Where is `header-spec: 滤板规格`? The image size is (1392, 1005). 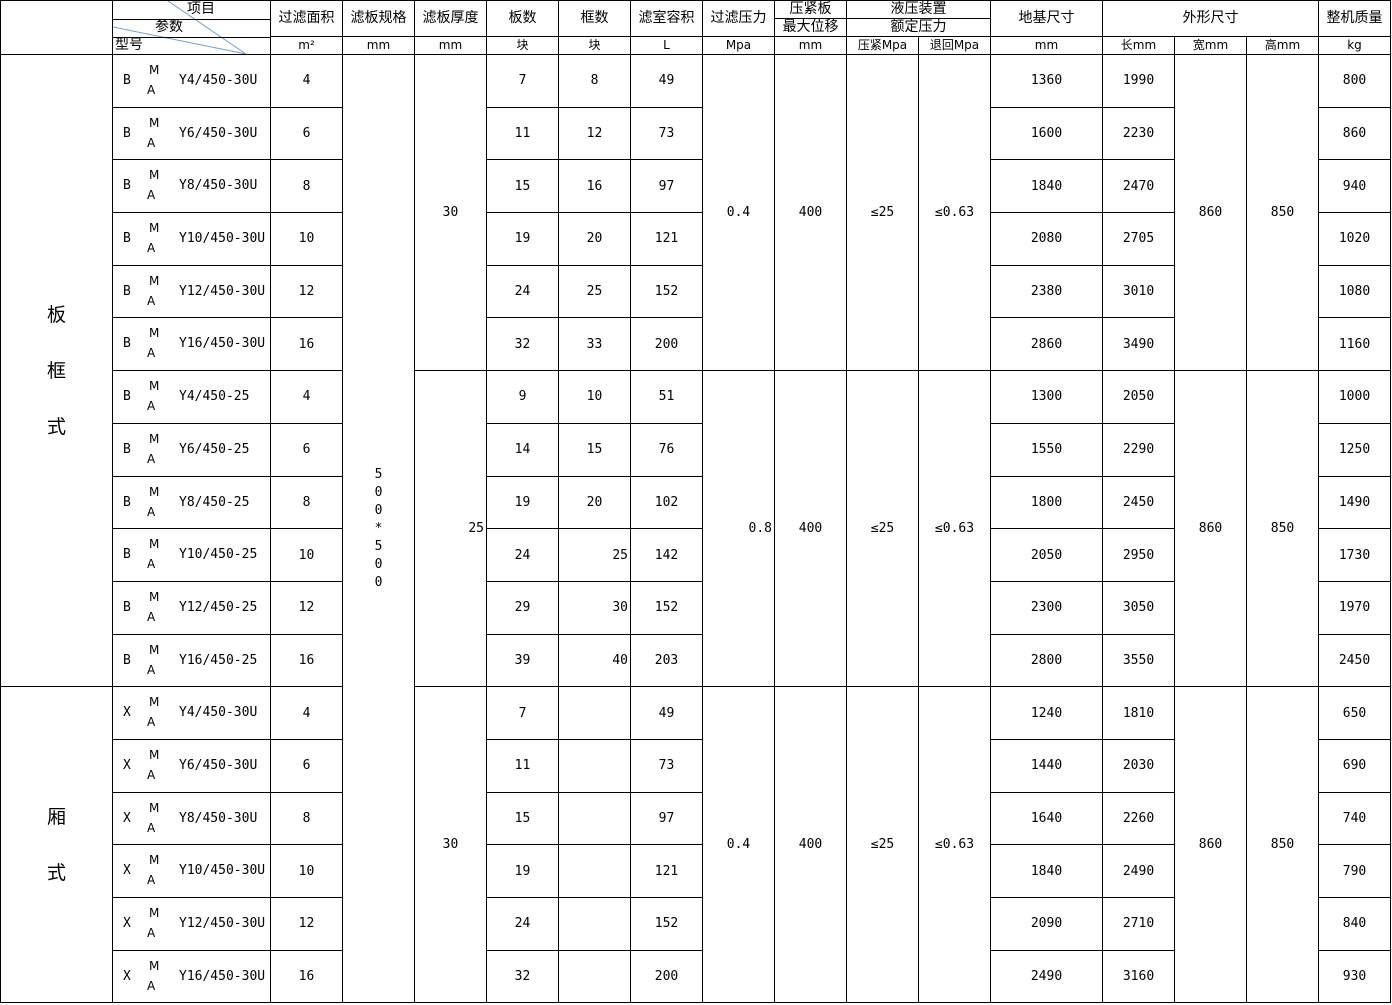
header-spec: 滤板规格 is located at coordinates (378, 18).